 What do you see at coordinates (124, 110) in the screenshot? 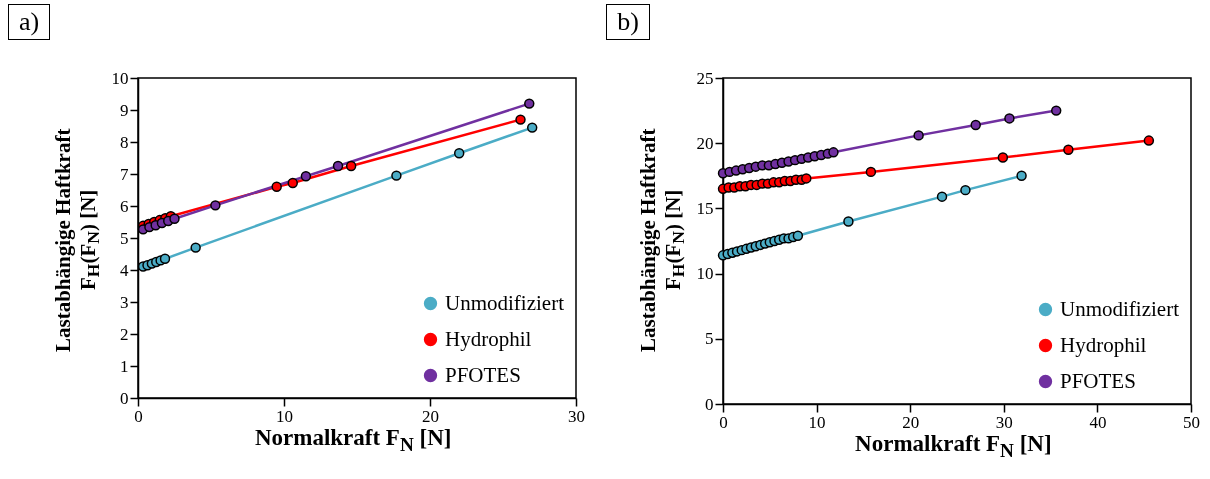
I see `y-tick-label: 9` at bounding box center [124, 110].